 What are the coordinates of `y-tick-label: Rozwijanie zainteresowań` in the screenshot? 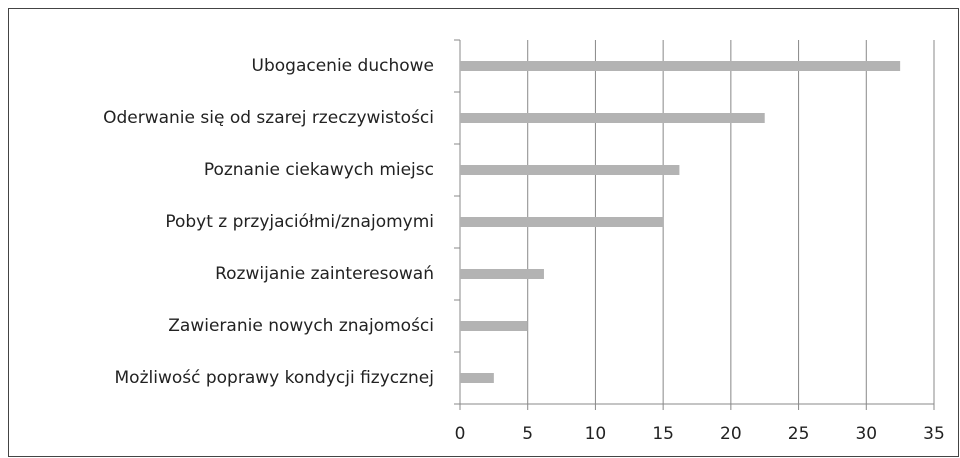 It's located at (324, 274).